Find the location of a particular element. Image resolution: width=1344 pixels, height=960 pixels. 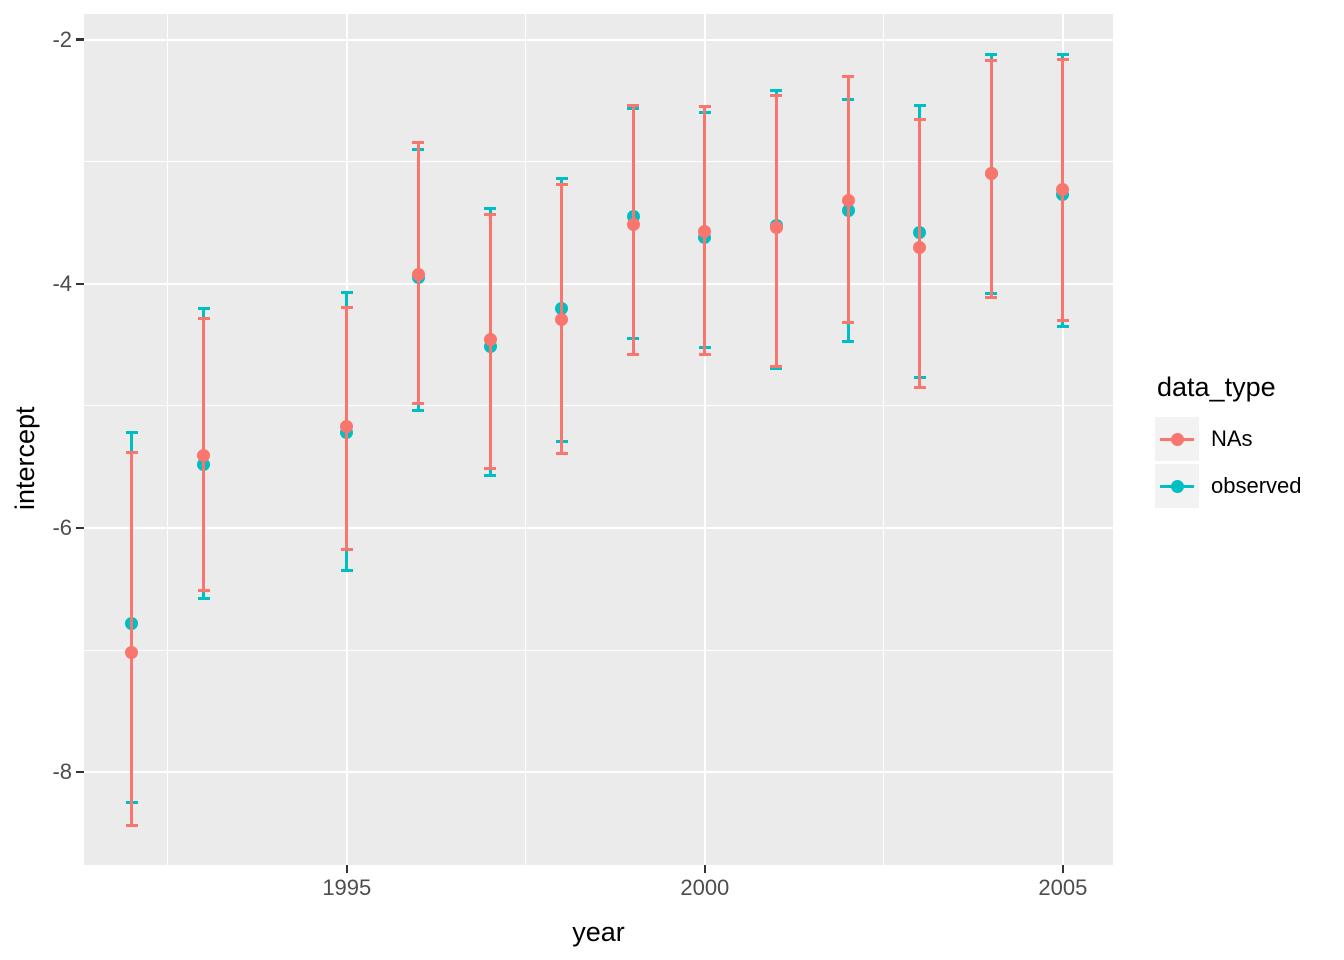

pointrange-NAs-2003-cap-top is located at coordinates (919, 119).